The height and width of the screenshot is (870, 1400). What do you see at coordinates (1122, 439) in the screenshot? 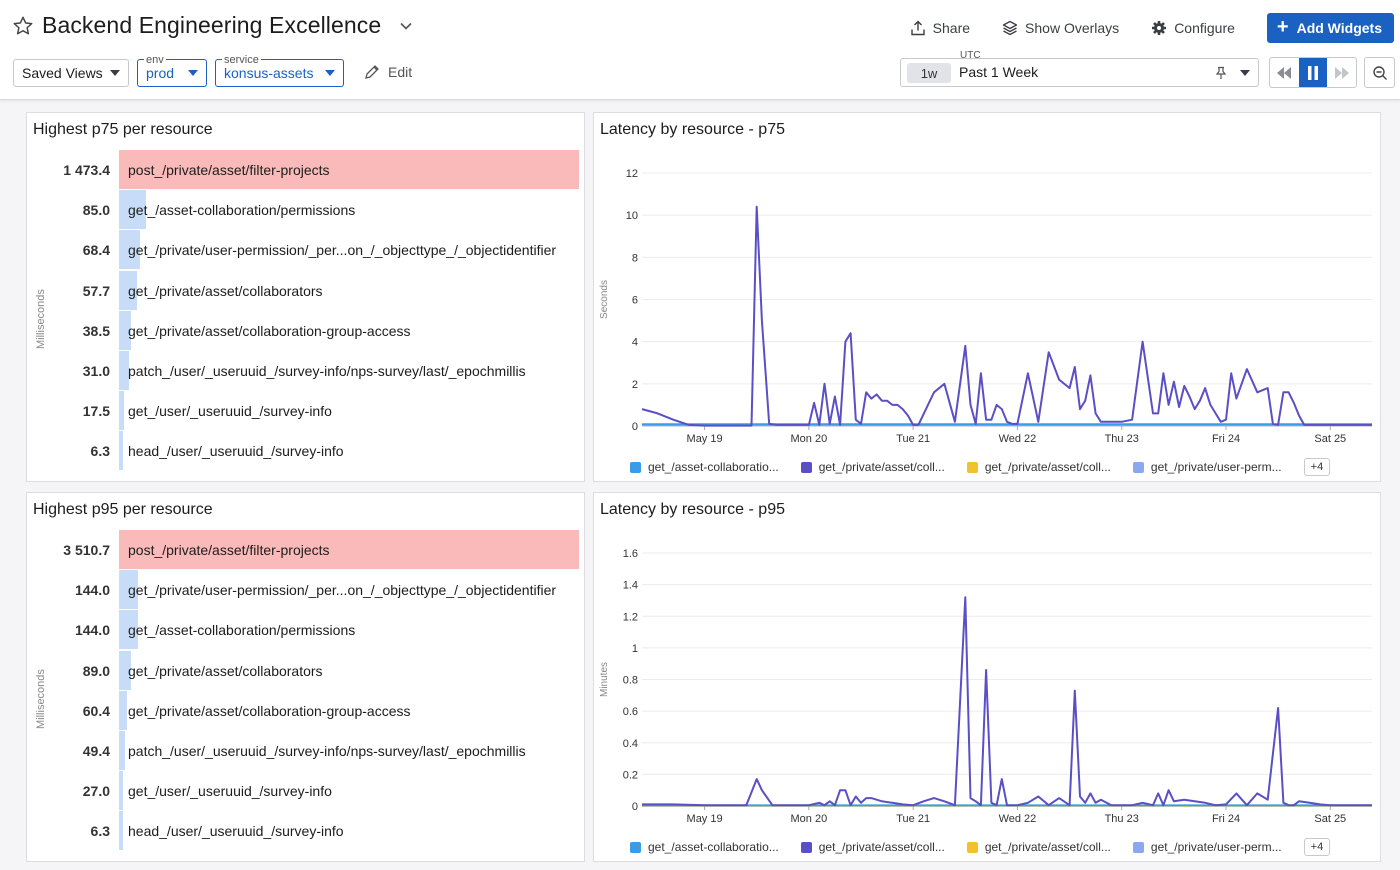
I see `x-tick-label: Thu 23` at bounding box center [1122, 439].